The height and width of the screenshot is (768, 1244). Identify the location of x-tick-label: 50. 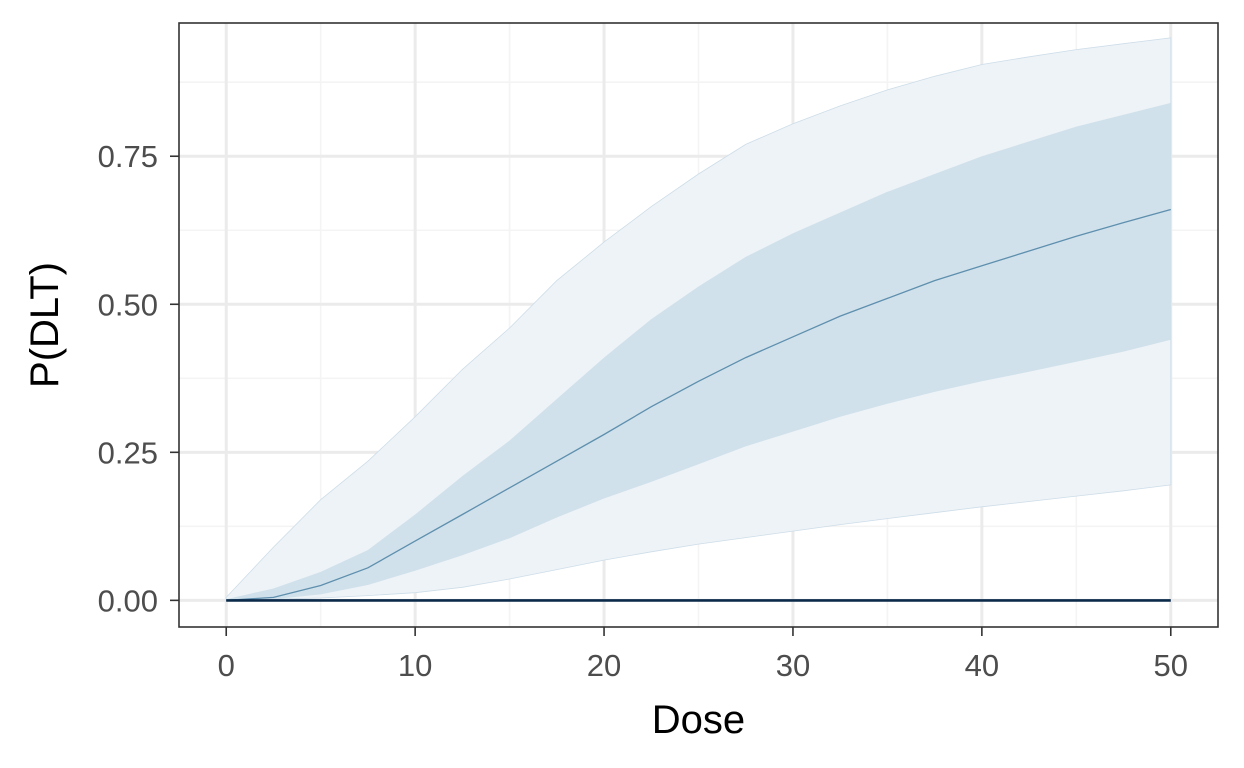
(1171, 665).